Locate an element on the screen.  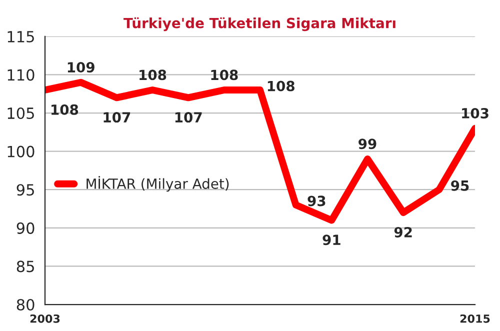
data-label: 91 is located at coordinates (331, 240).